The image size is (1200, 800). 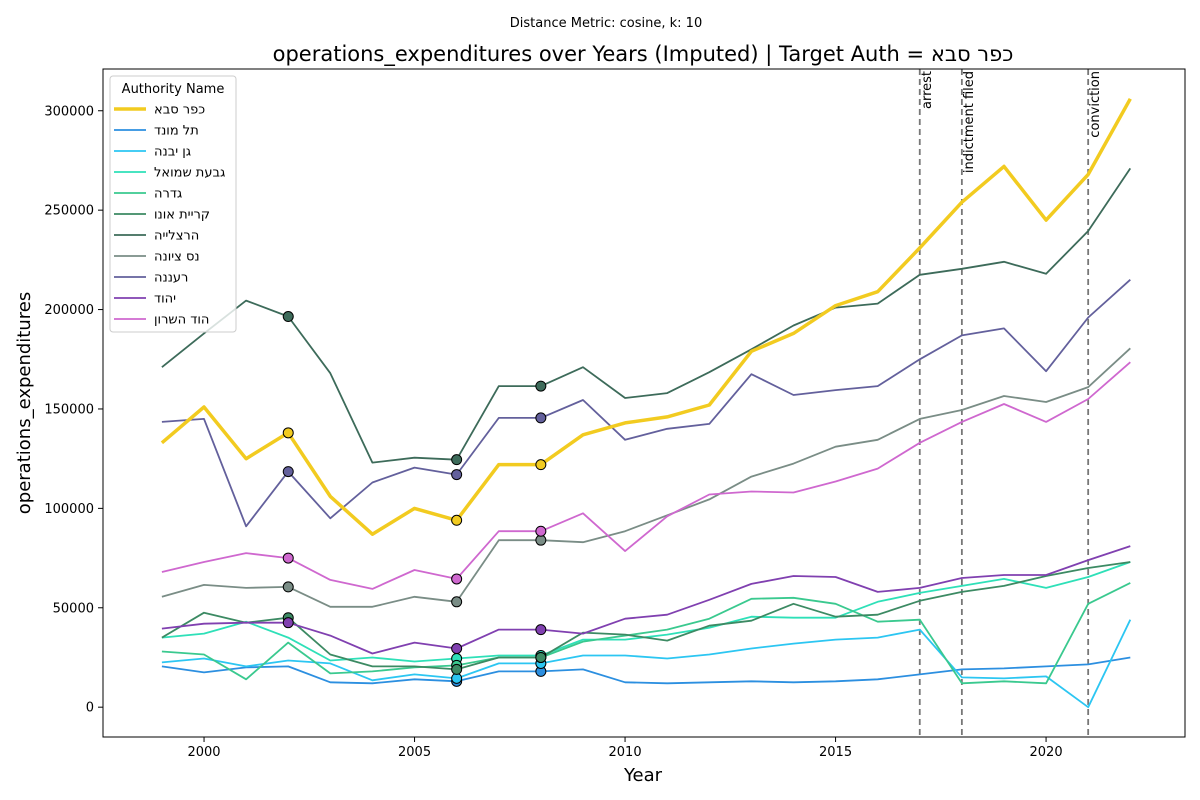 I want to click on legend-label-2: גן יבנה, so click(x=172, y=152).